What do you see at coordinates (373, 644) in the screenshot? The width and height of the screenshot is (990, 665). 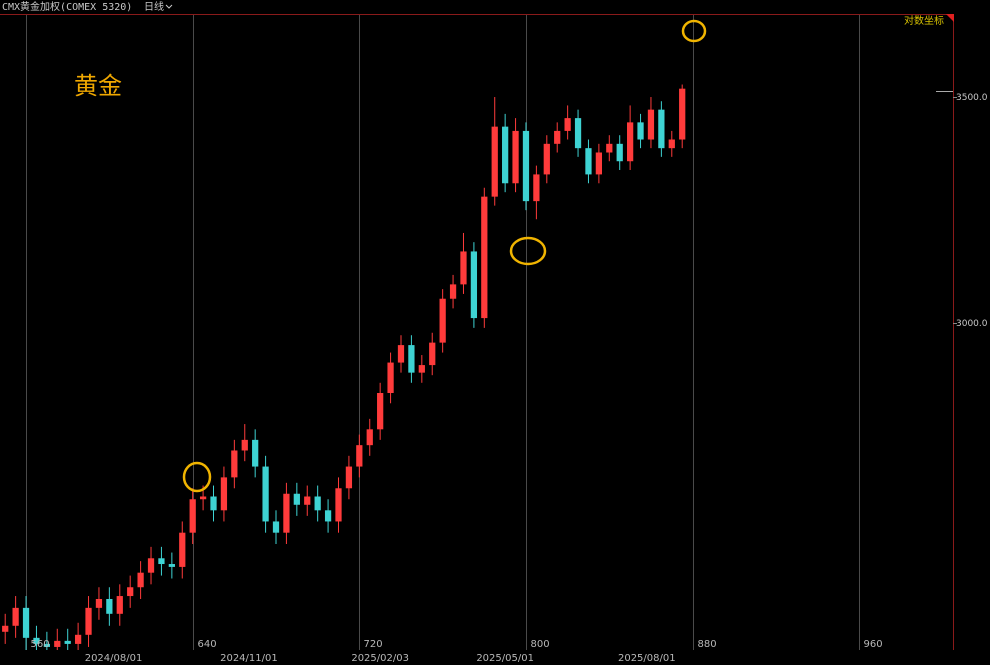 I see `x-index-label: 720` at bounding box center [373, 644].